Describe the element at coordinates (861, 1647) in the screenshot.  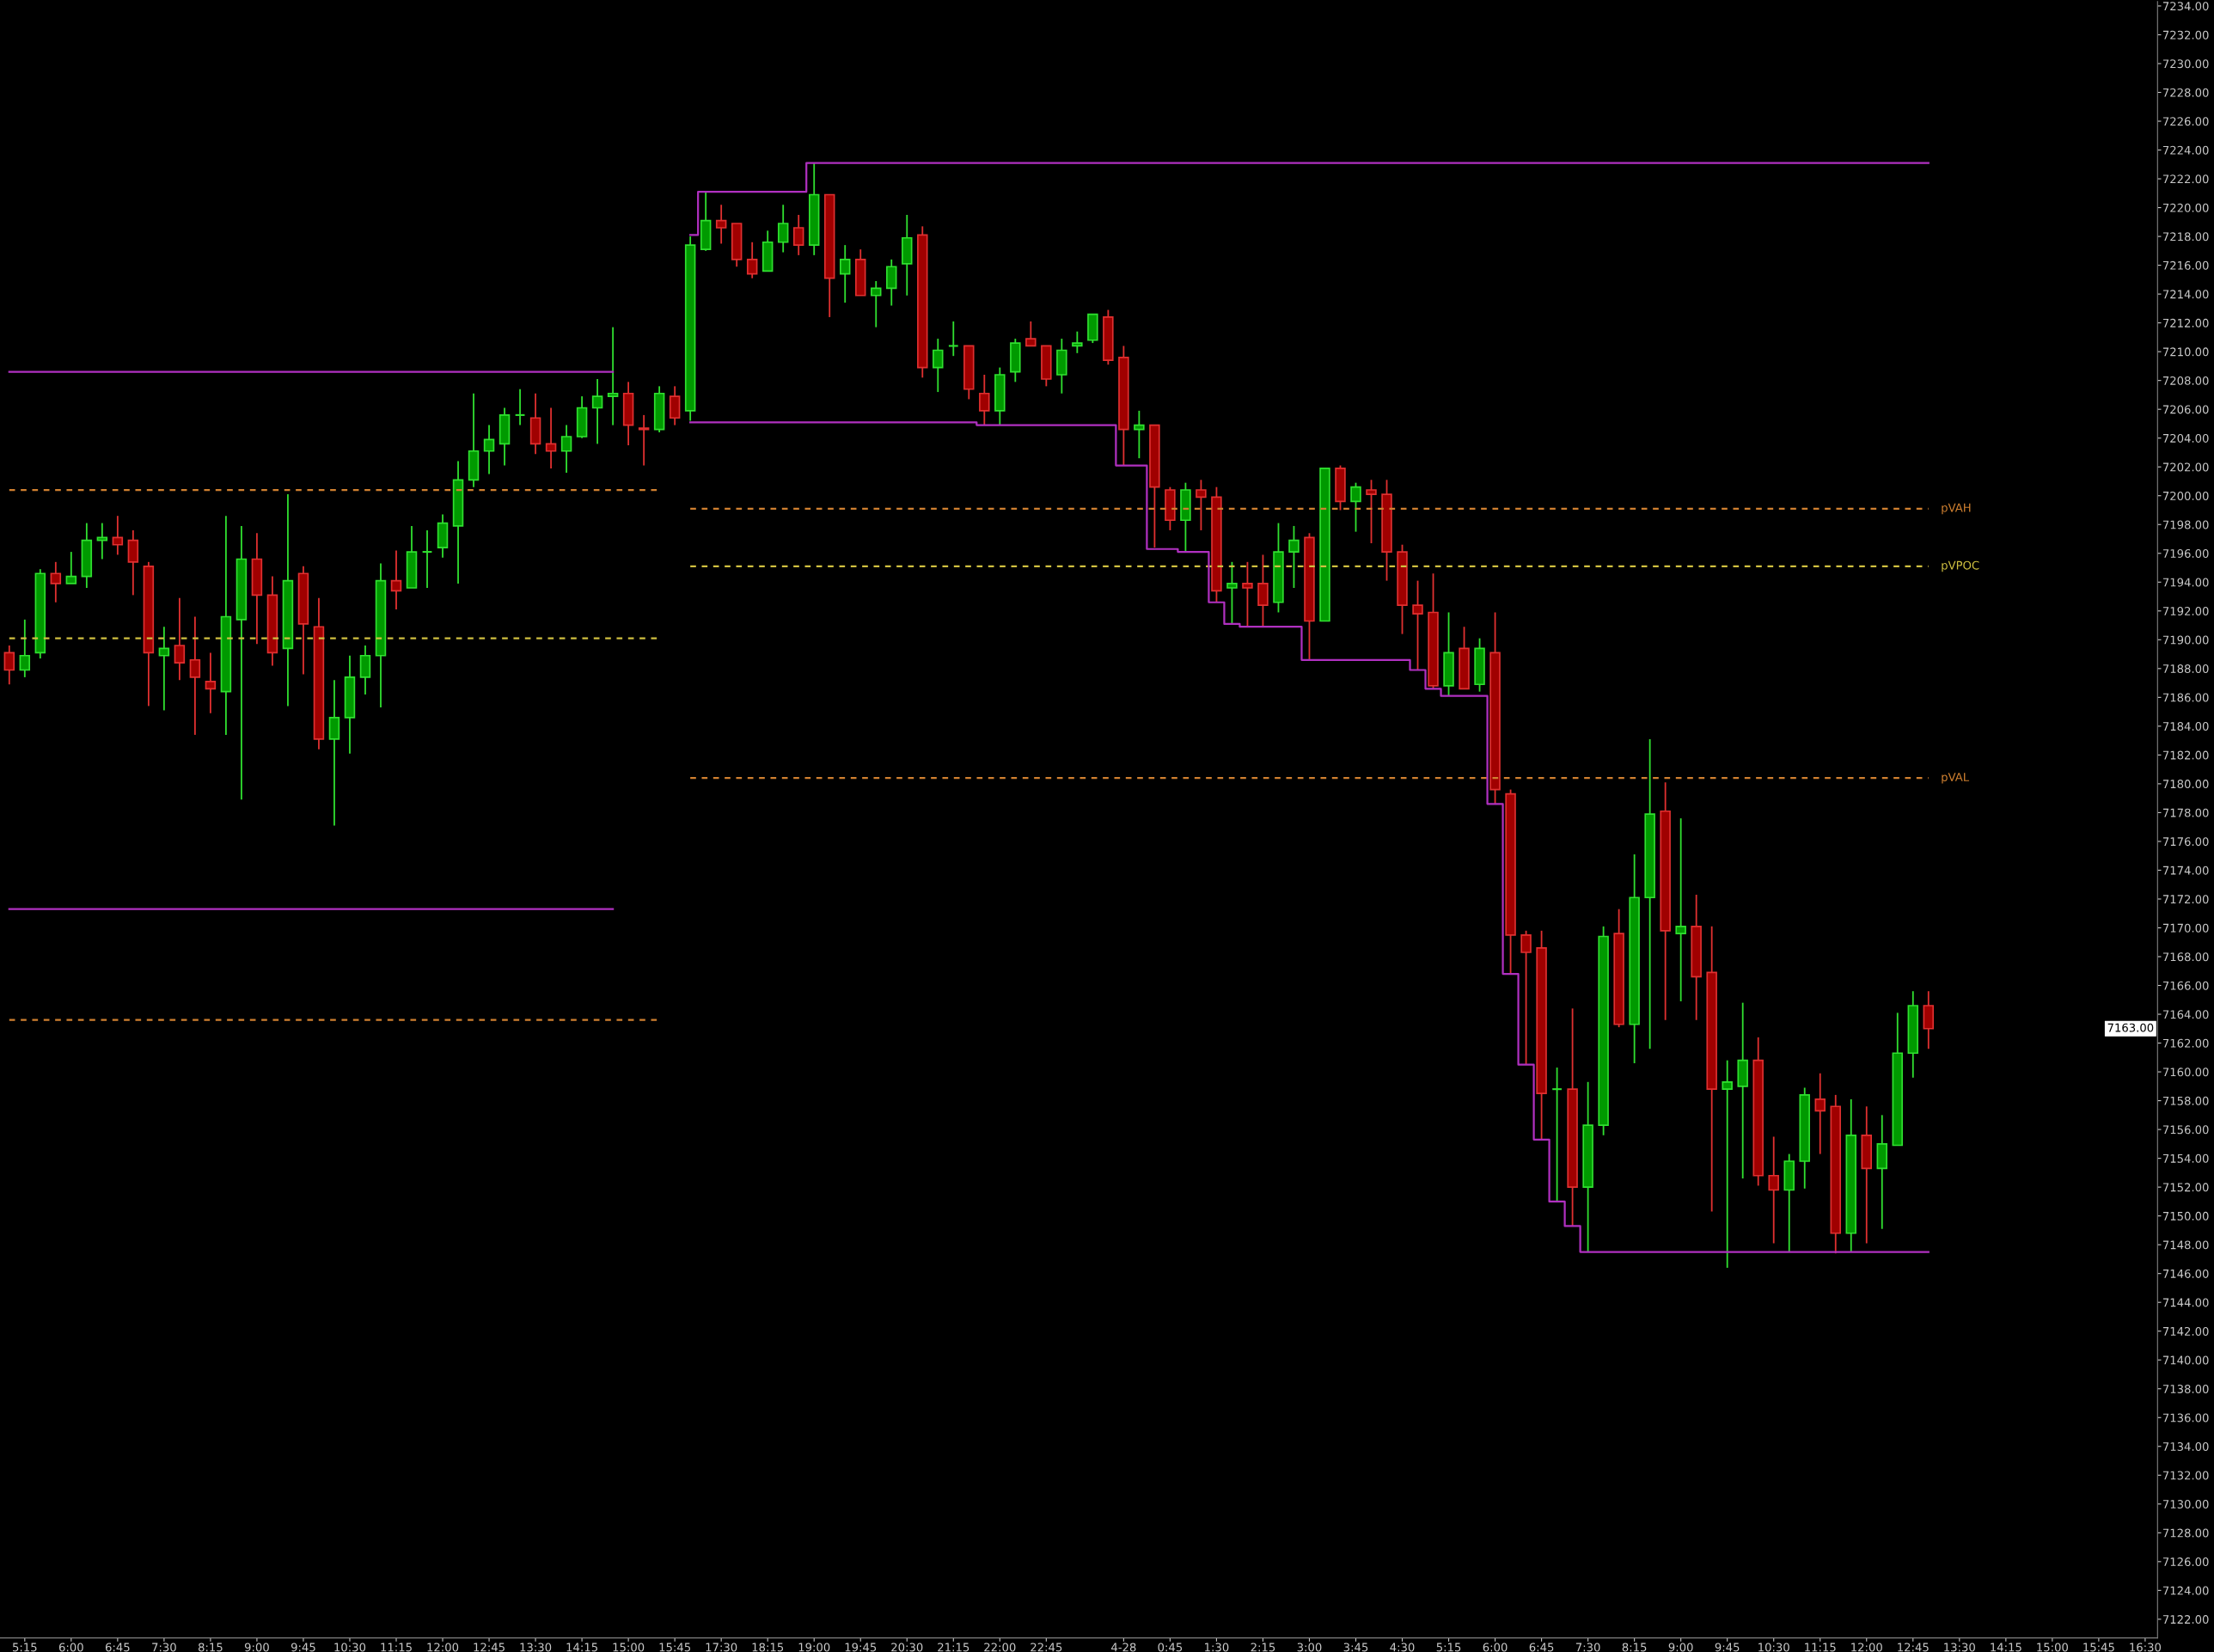
I see `x-tick-label: 19:45` at that location.